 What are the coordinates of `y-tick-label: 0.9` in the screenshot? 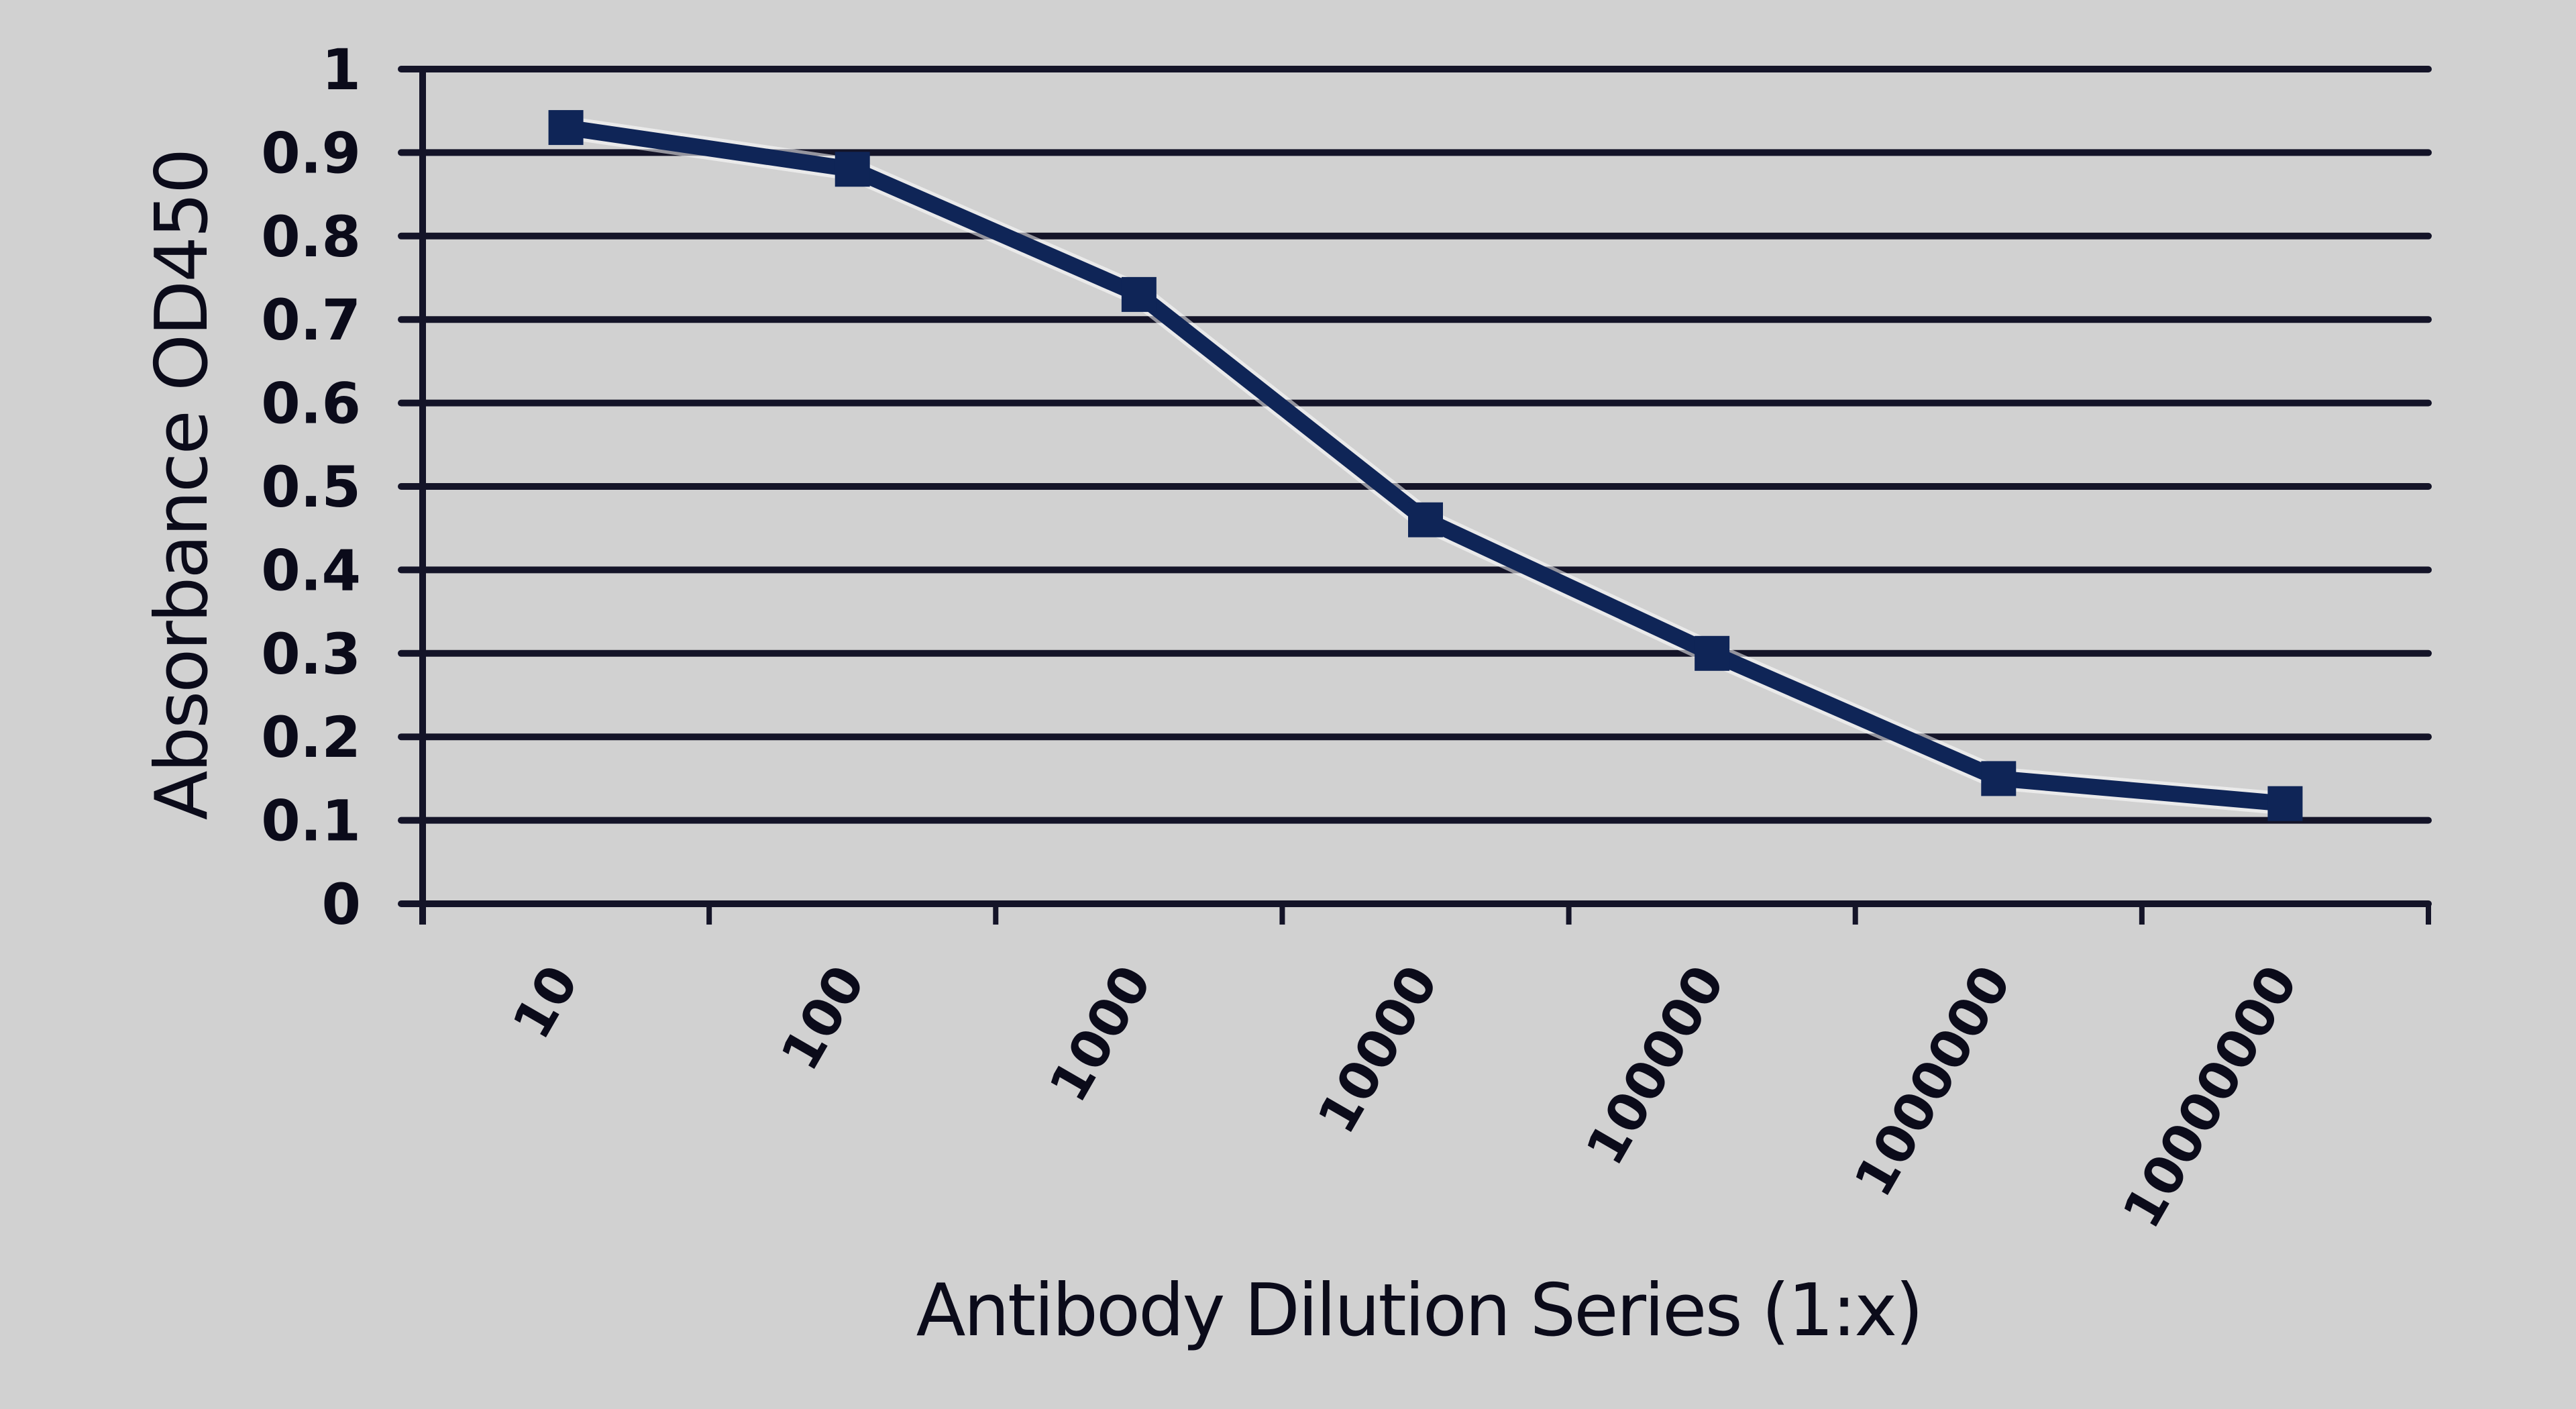 It's located at (311, 153).